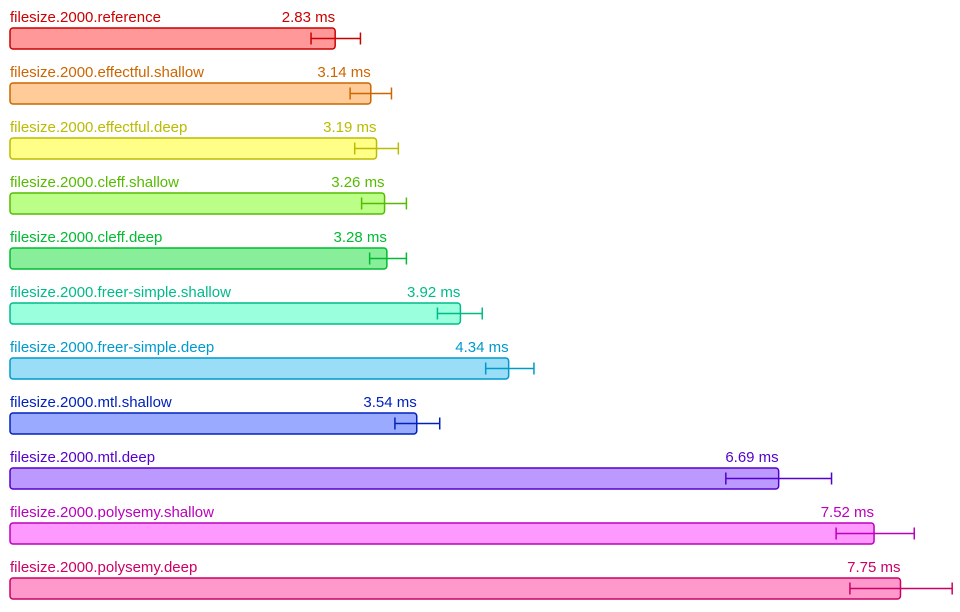  Describe the element at coordinates (751, 457) in the screenshot. I see `bar-value-label: 6.69 ms` at that location.